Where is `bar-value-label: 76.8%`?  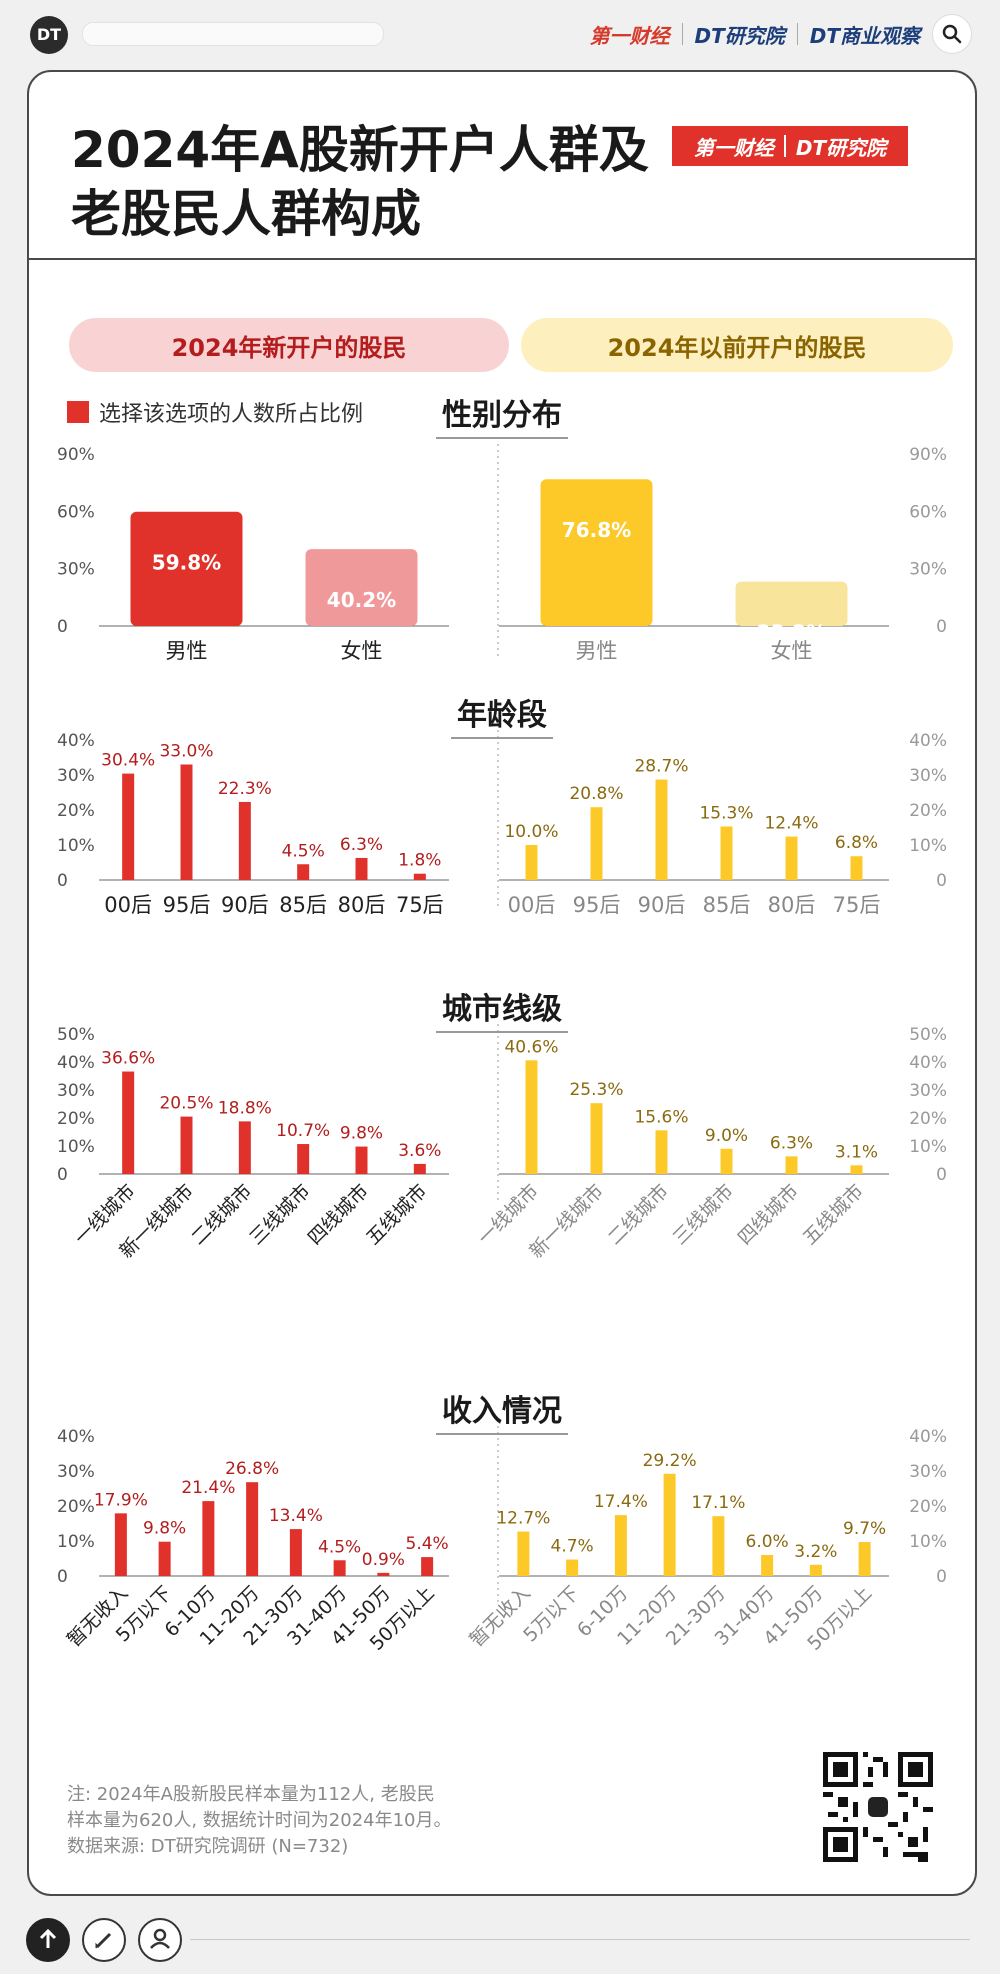
bar-value-label: 76.8% is located at coordinates (596, 530).